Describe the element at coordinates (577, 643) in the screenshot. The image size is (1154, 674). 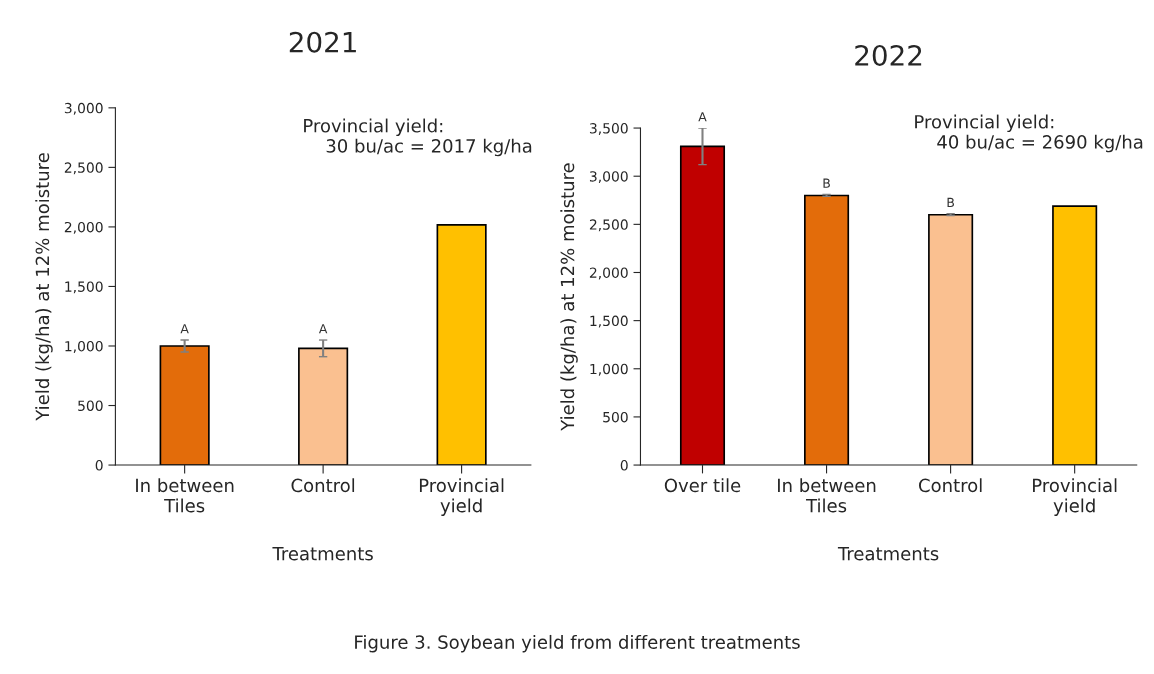
I see `caption: Figure 3. Soybean yield from different treatments` at that location.